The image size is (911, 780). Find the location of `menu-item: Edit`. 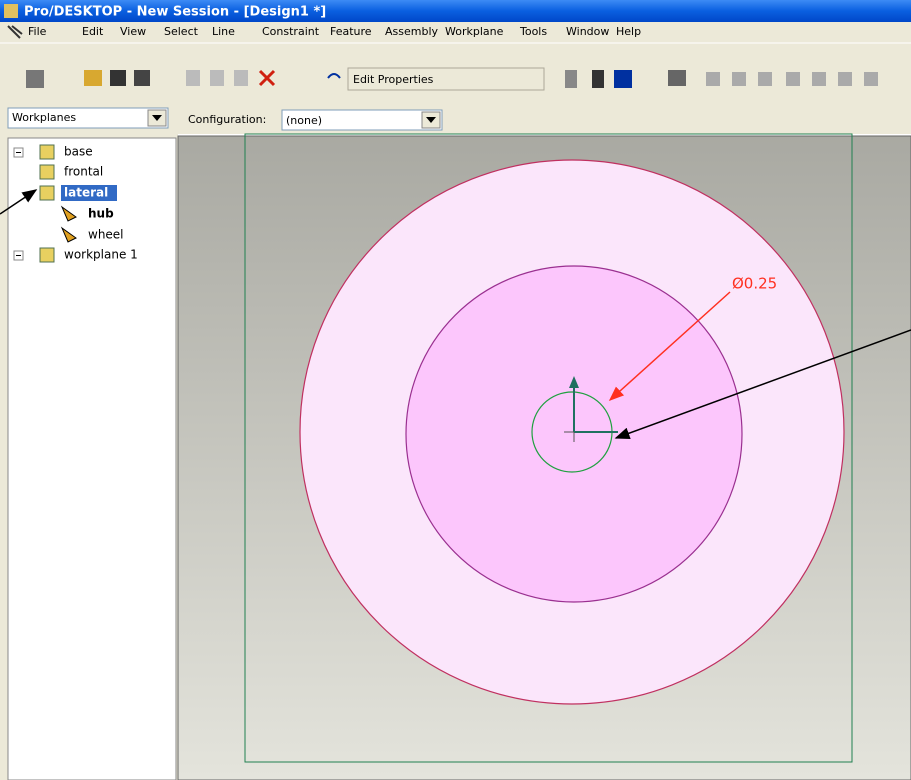

menu-item: Edit is located at coordinates (93, 31).